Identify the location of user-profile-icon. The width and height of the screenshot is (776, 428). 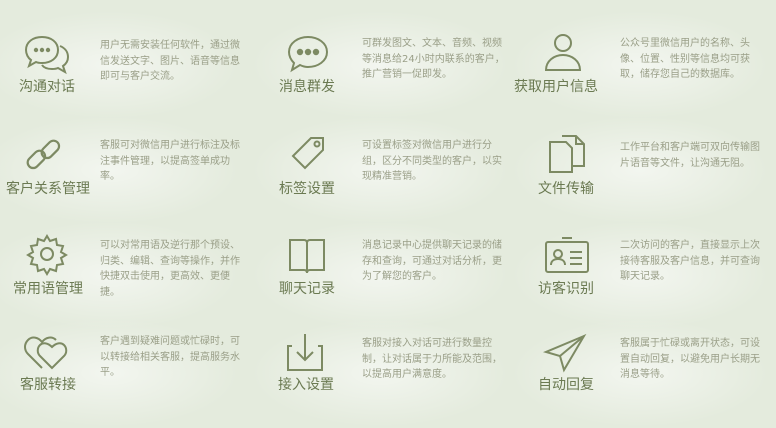
(563, 52).